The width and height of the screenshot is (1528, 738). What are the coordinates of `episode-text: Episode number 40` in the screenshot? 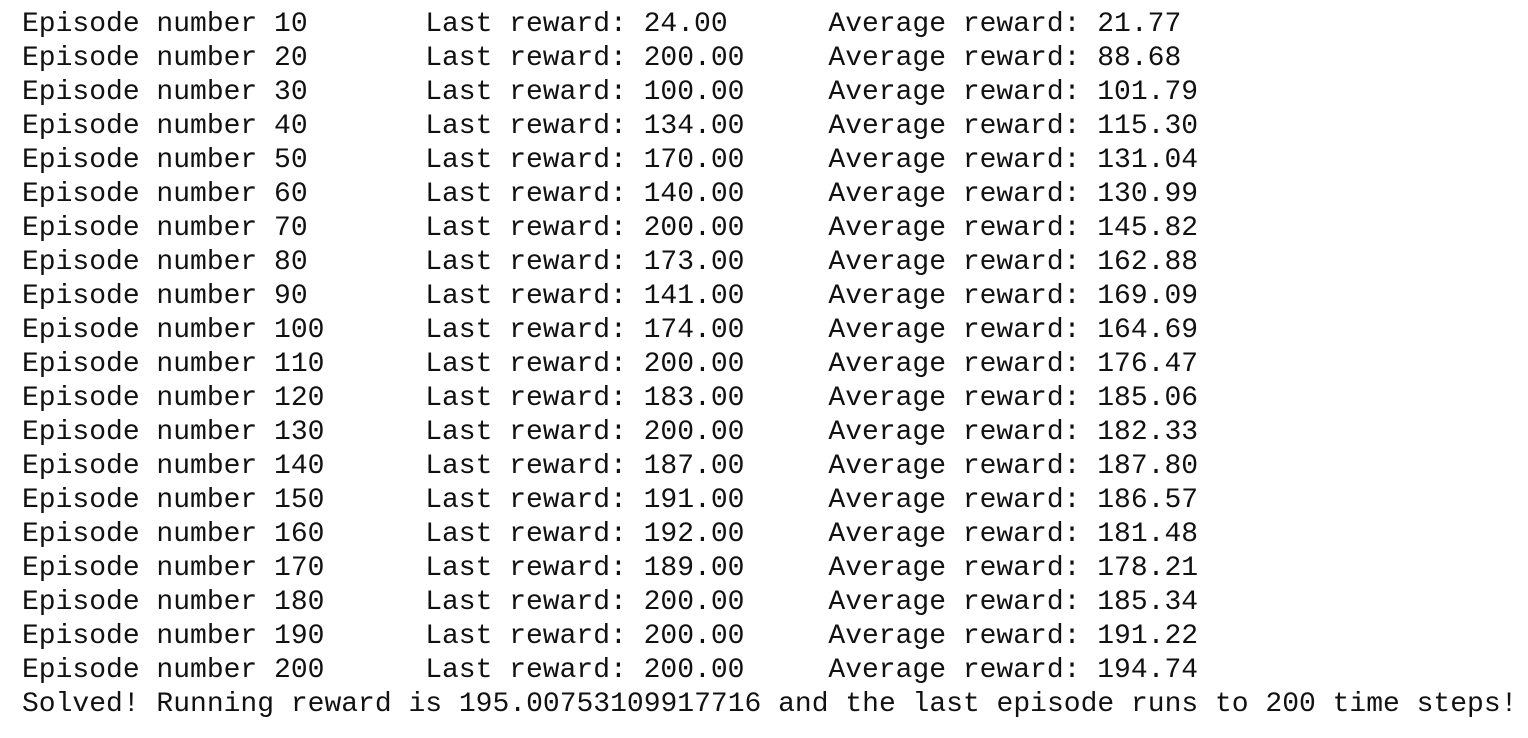 It's located at (165, 126).